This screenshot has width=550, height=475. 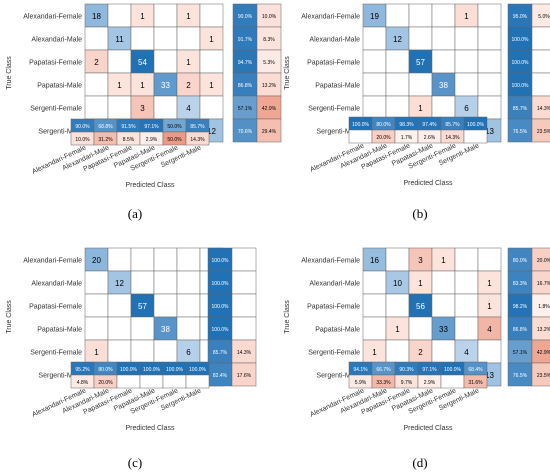 I want to click on col-summary-error-value: 50.0%, so click(x=174, y=140).